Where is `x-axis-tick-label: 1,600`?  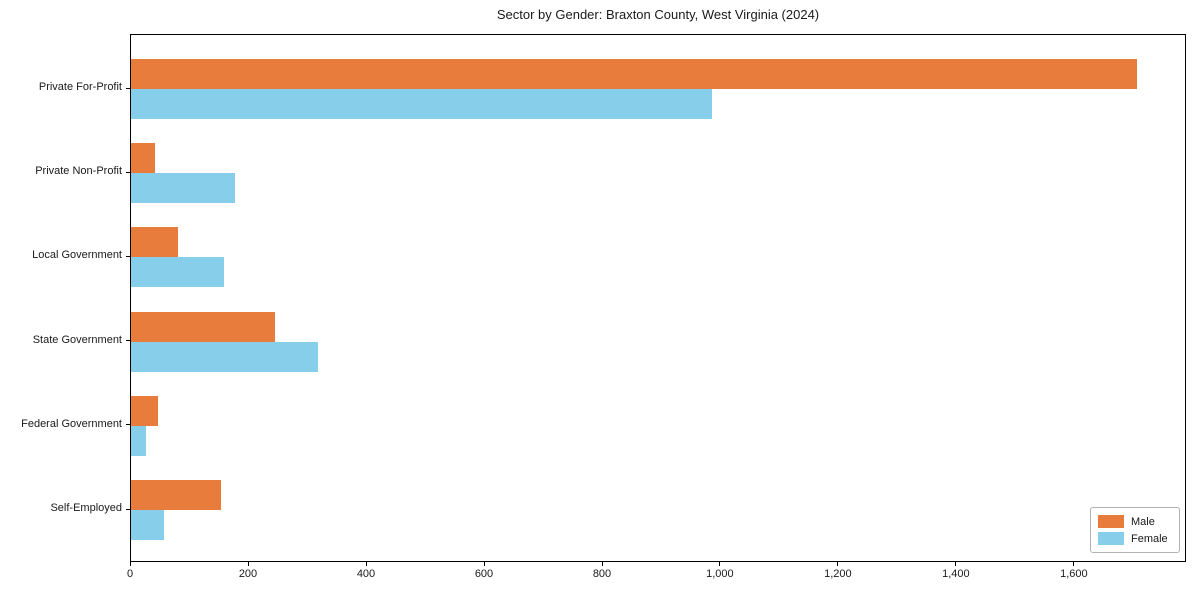 x-axis-tick-label: 1,600 is located at coordinates (1074, 574).